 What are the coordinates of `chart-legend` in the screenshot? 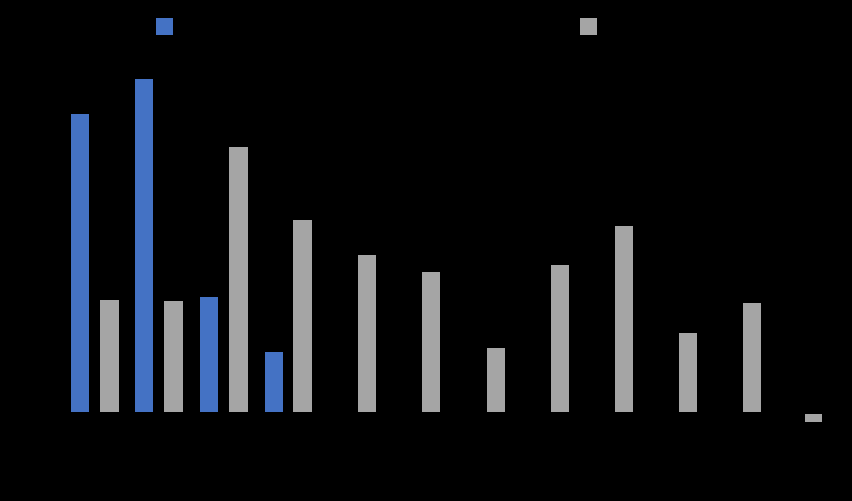 It's located at (426, 30).